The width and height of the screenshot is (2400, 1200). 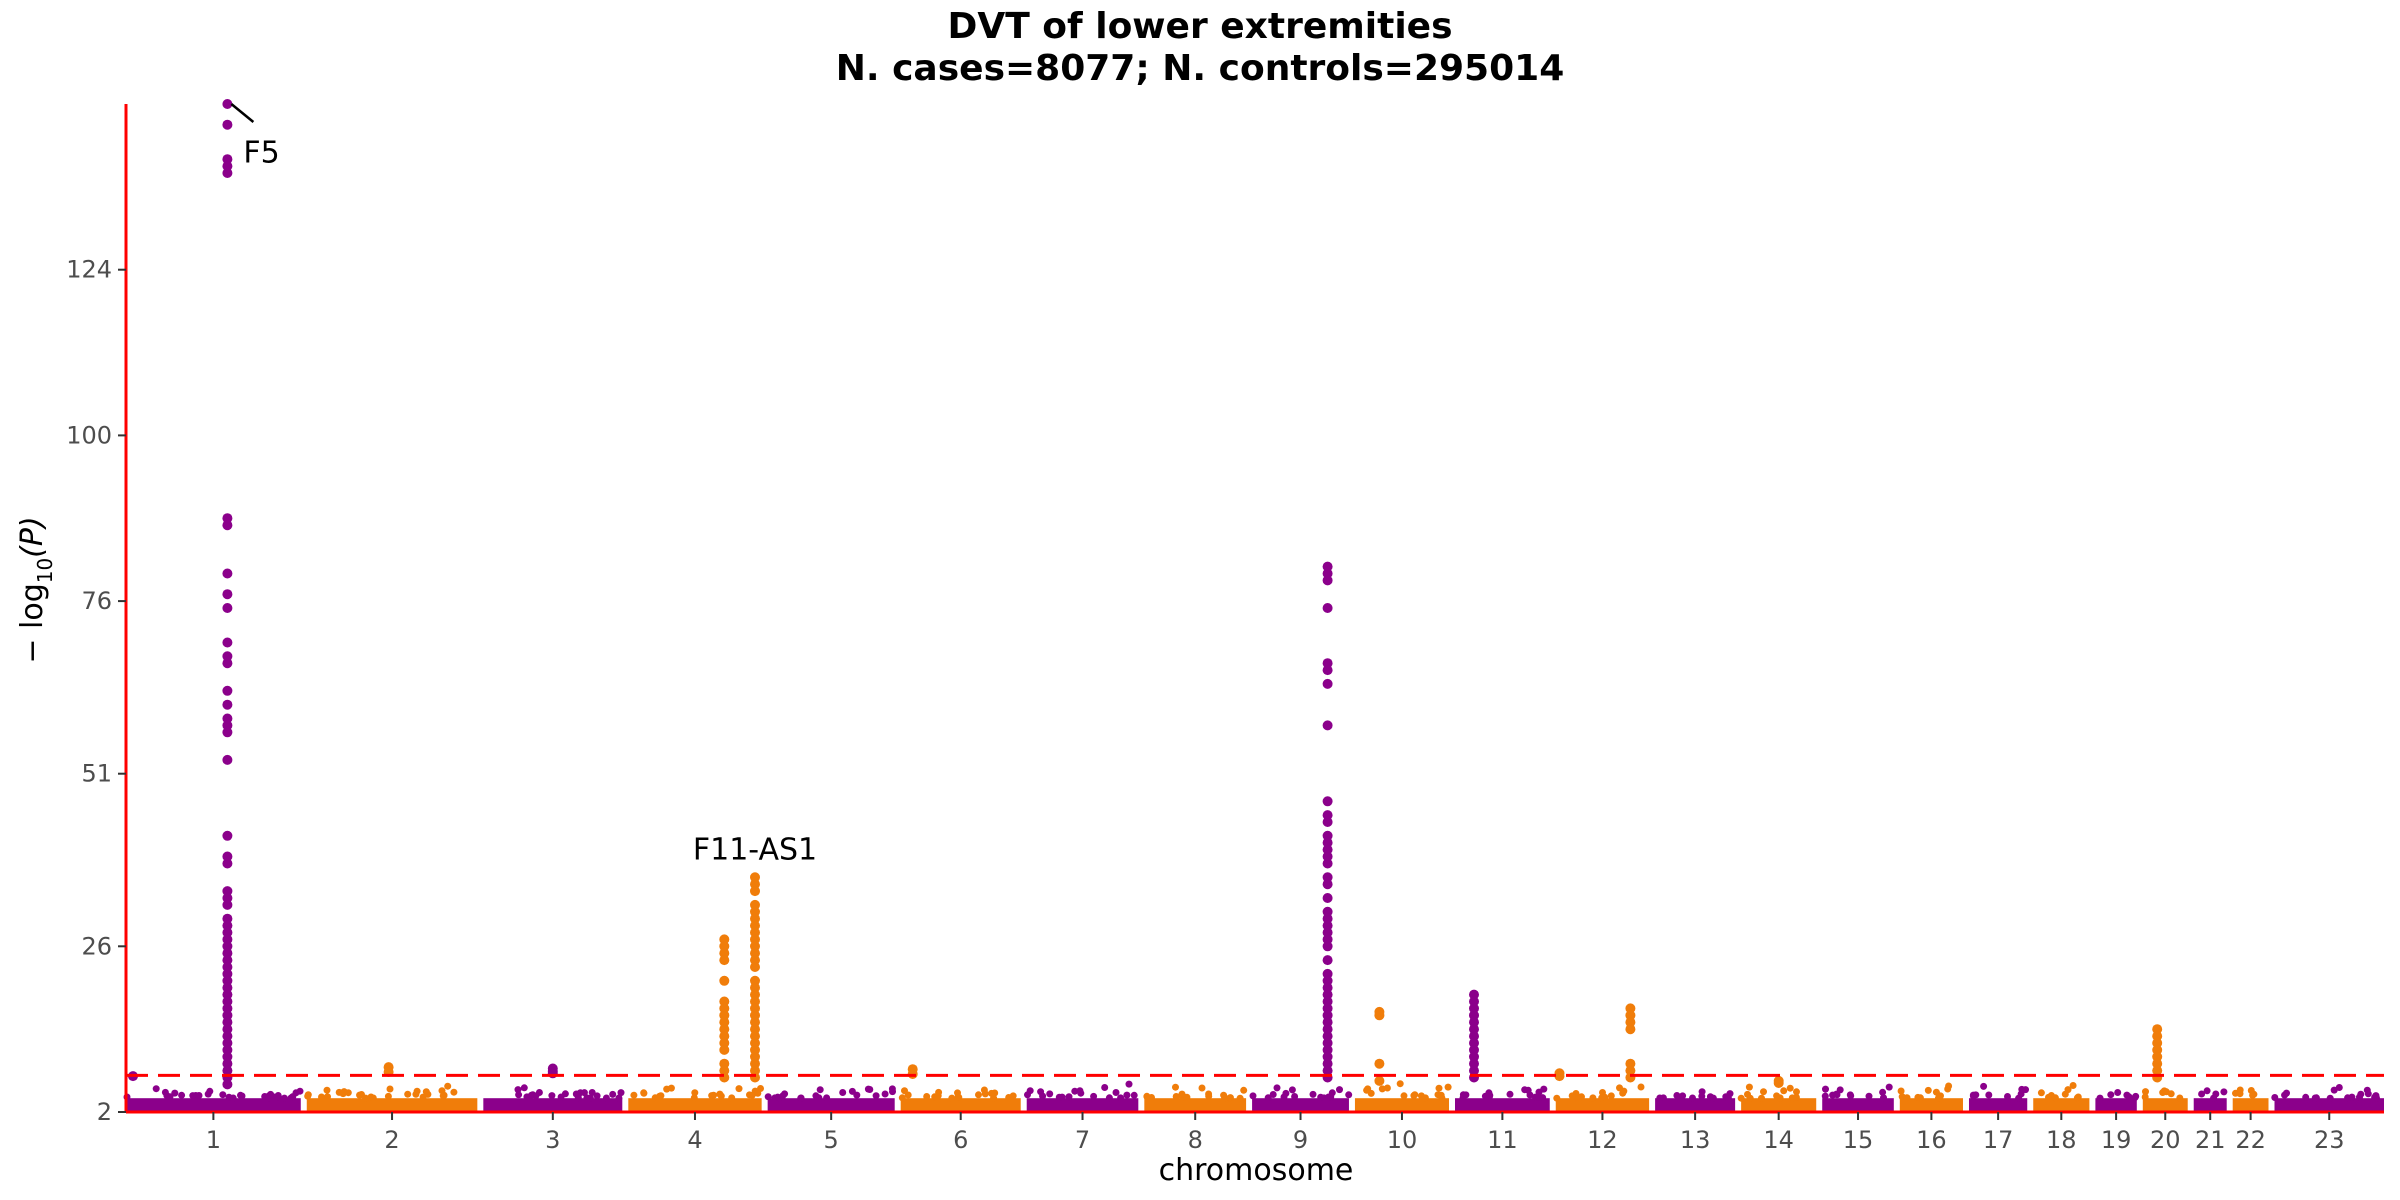 What do you see at coordinates (1695, 1105) in the screenshot?
I see `chromosome-13-baseline-band` at bounding box center [1695, 1105].